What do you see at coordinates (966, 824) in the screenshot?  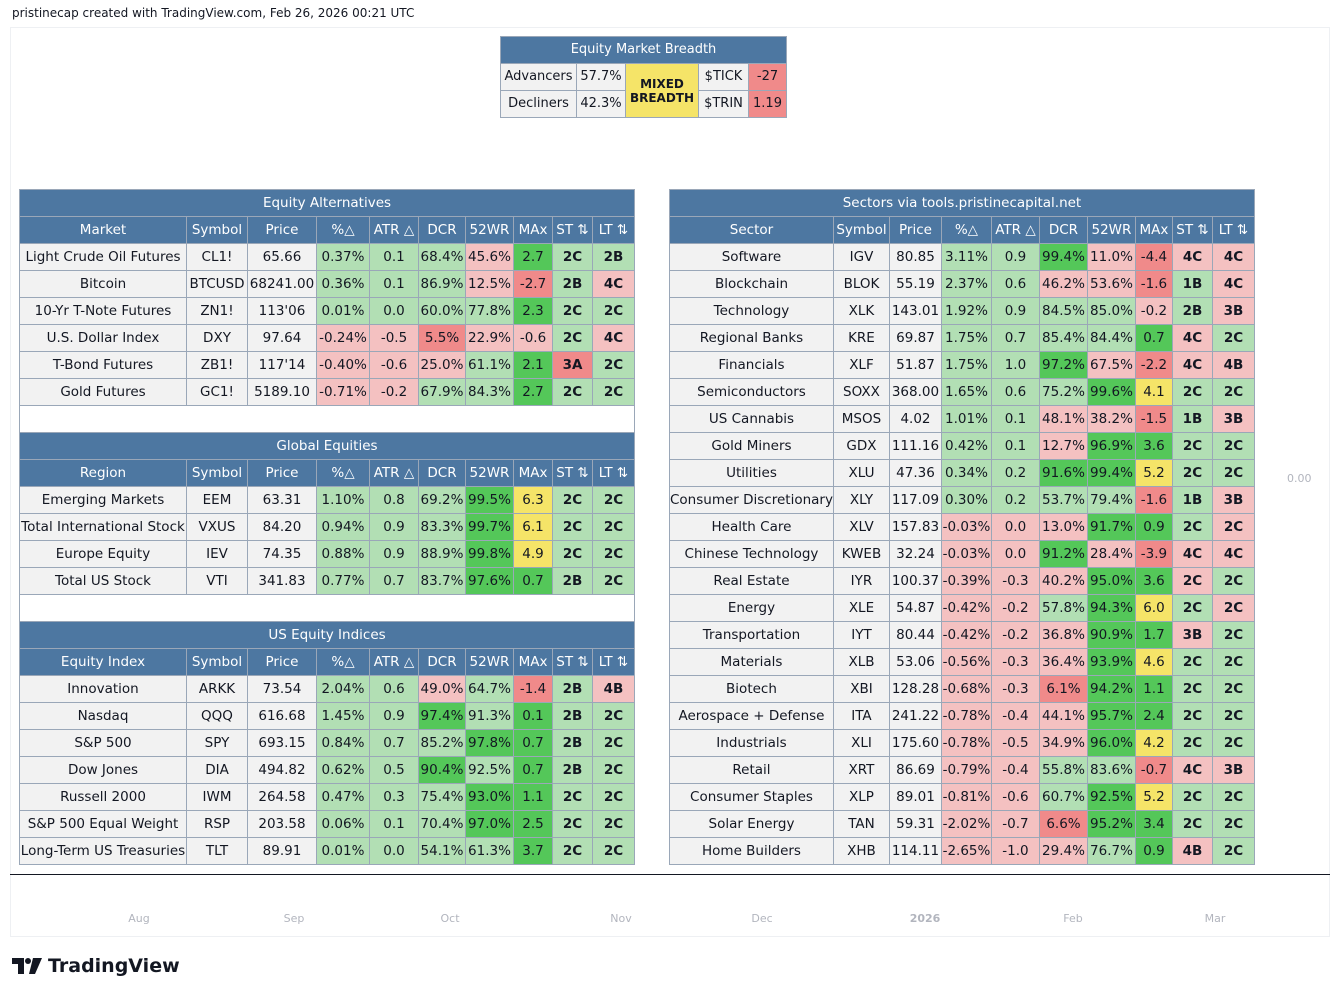 I see `cell-col3: -2.02%` at bounding box center [966, 824].